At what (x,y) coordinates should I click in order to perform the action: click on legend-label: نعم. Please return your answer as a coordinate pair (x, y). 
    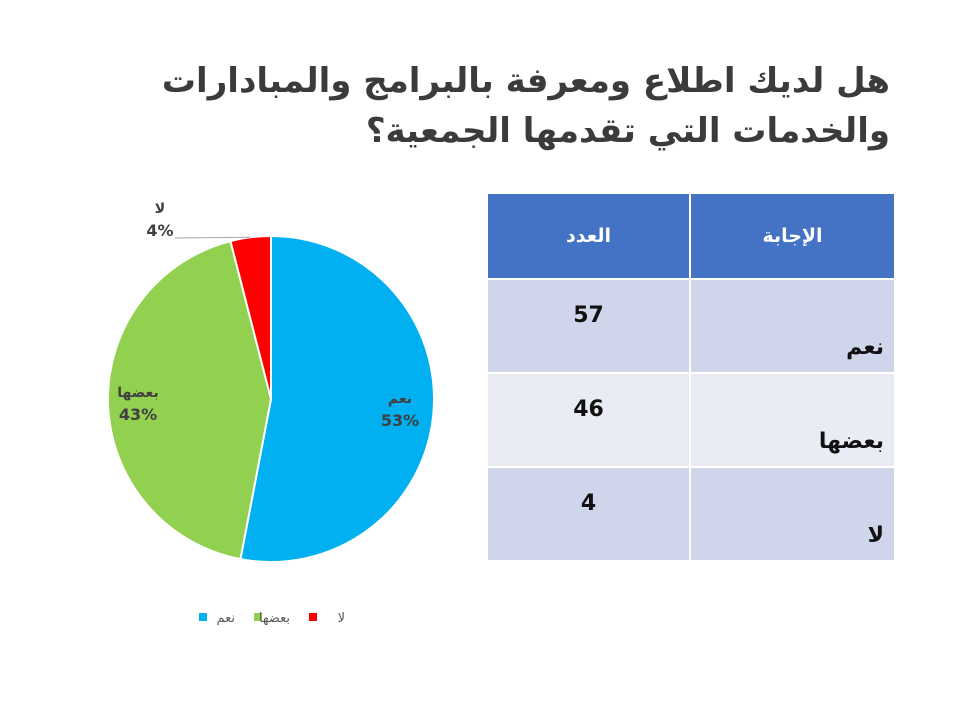
    Looking at the image, I should click on (225, 618).